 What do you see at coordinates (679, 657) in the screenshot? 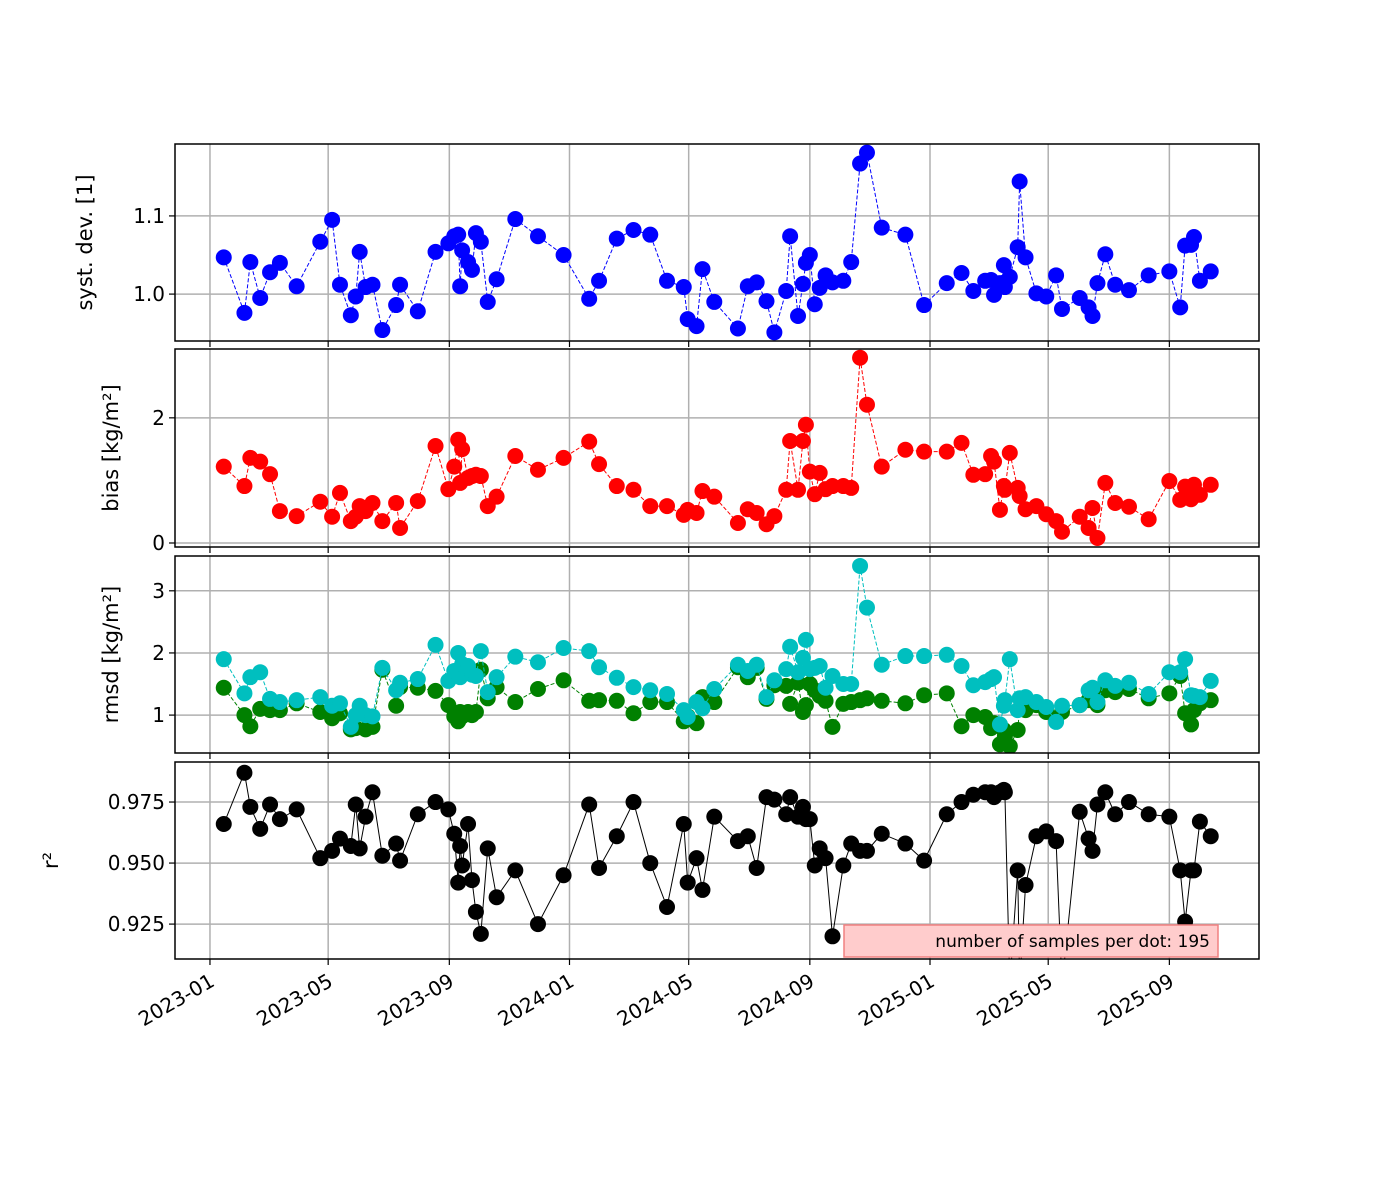
I see `panel-3: 1 2 3 rmsd [kg/m²]` at bounding box center [679, 657].